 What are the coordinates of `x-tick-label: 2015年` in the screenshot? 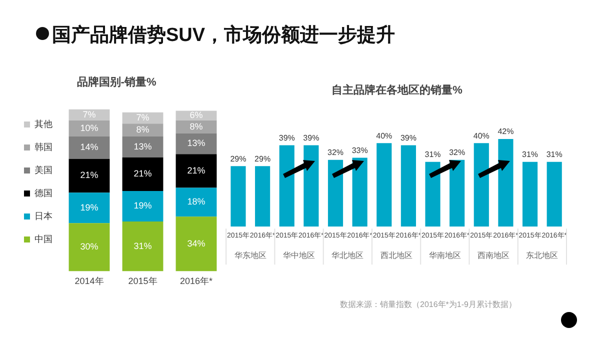 It's located at (143, 281).